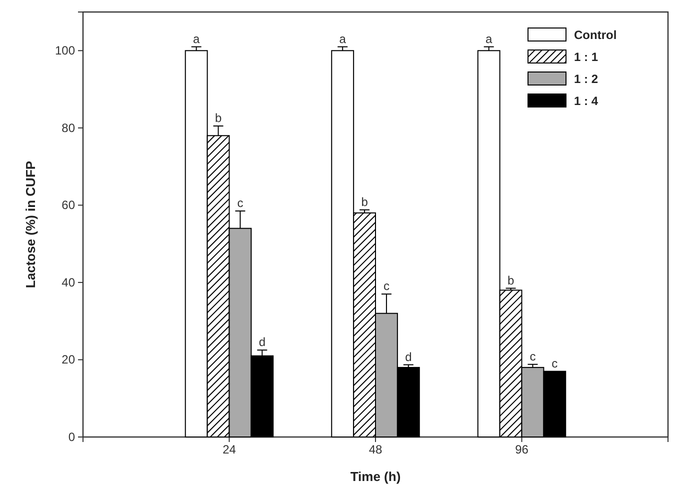 Image resolution: width=682 pixels, height=495 pixels. I want to click on y-tick-label: 80, so click(69, 127).